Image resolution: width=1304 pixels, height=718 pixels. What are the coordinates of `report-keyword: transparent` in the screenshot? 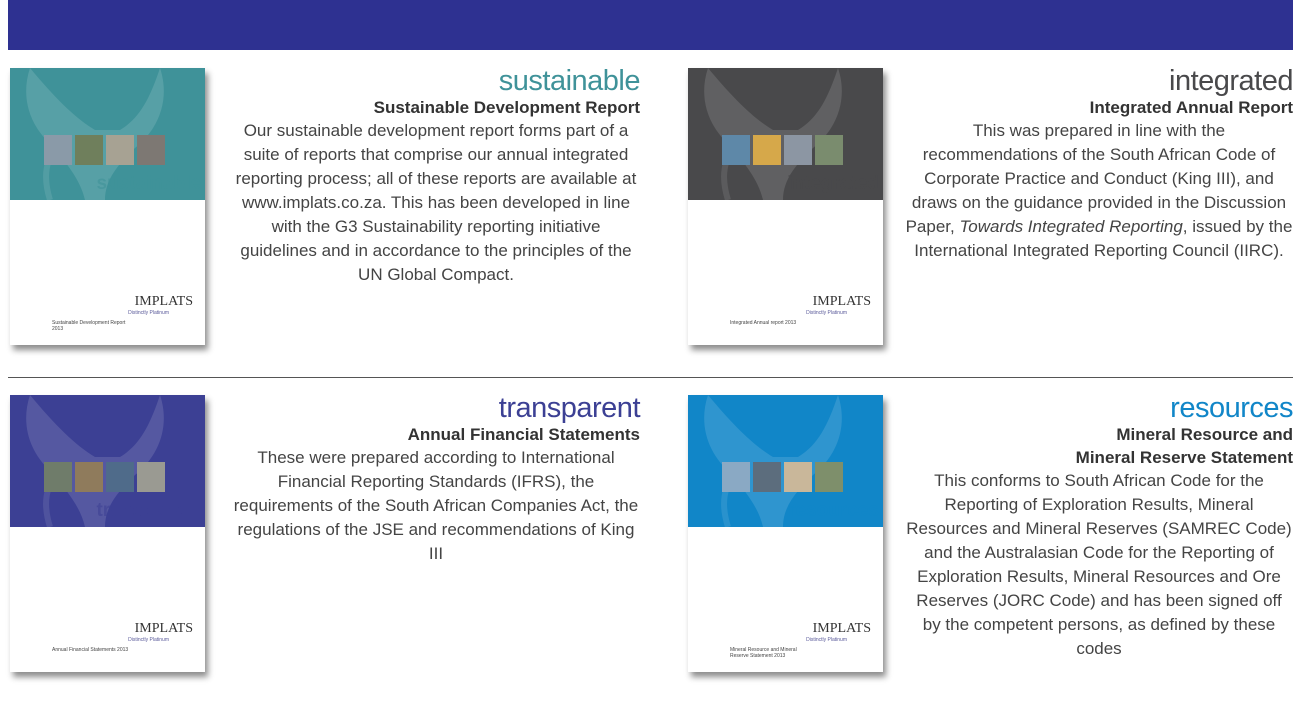 It's located at (569, 408).